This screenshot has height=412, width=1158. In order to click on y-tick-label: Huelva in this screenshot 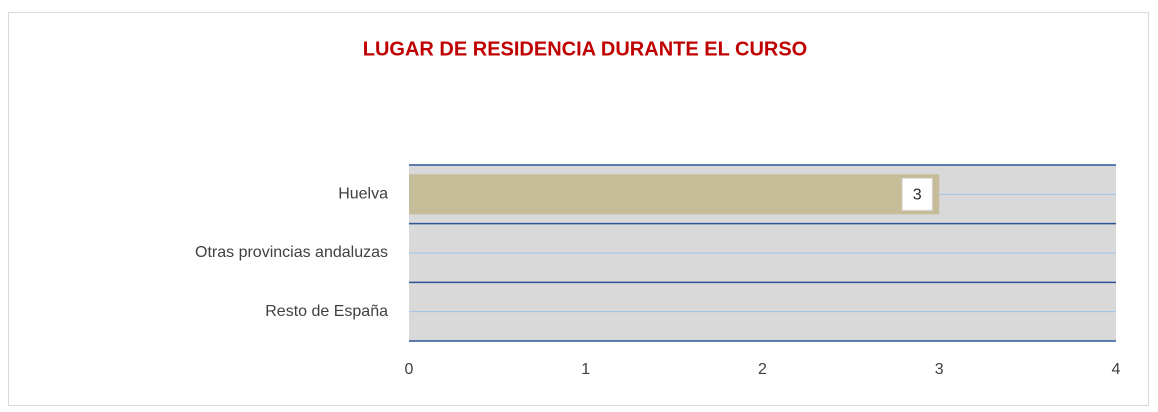, I will do `click(363, 194)`.